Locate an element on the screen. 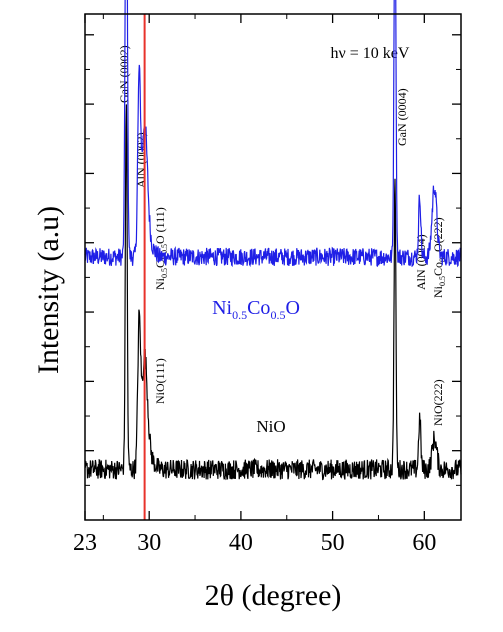  series-label-nico: Ni0.5Co0.5O is located at coordinates (256, 309).